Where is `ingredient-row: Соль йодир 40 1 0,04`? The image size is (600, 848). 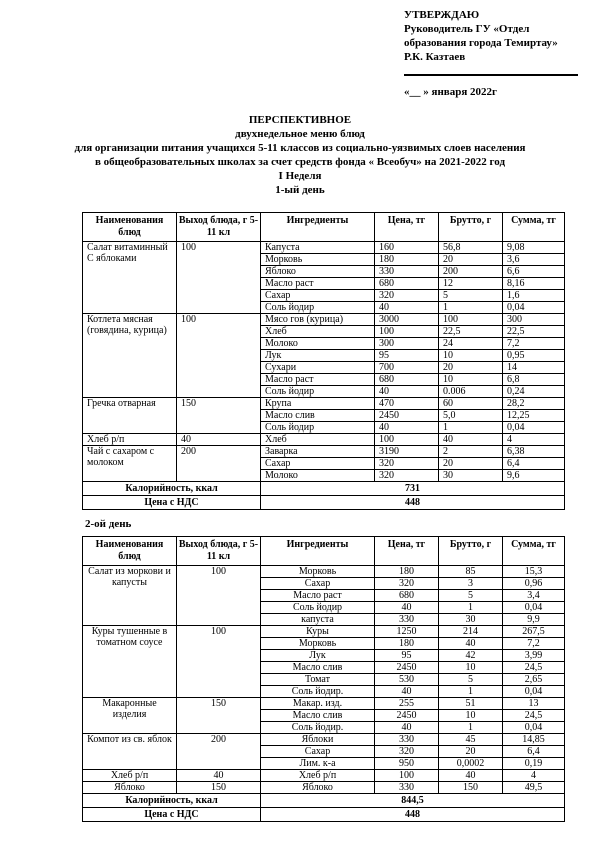 ingredient-row: Соль йодир 40 1 0,04 is located at coordinates (324, 307).